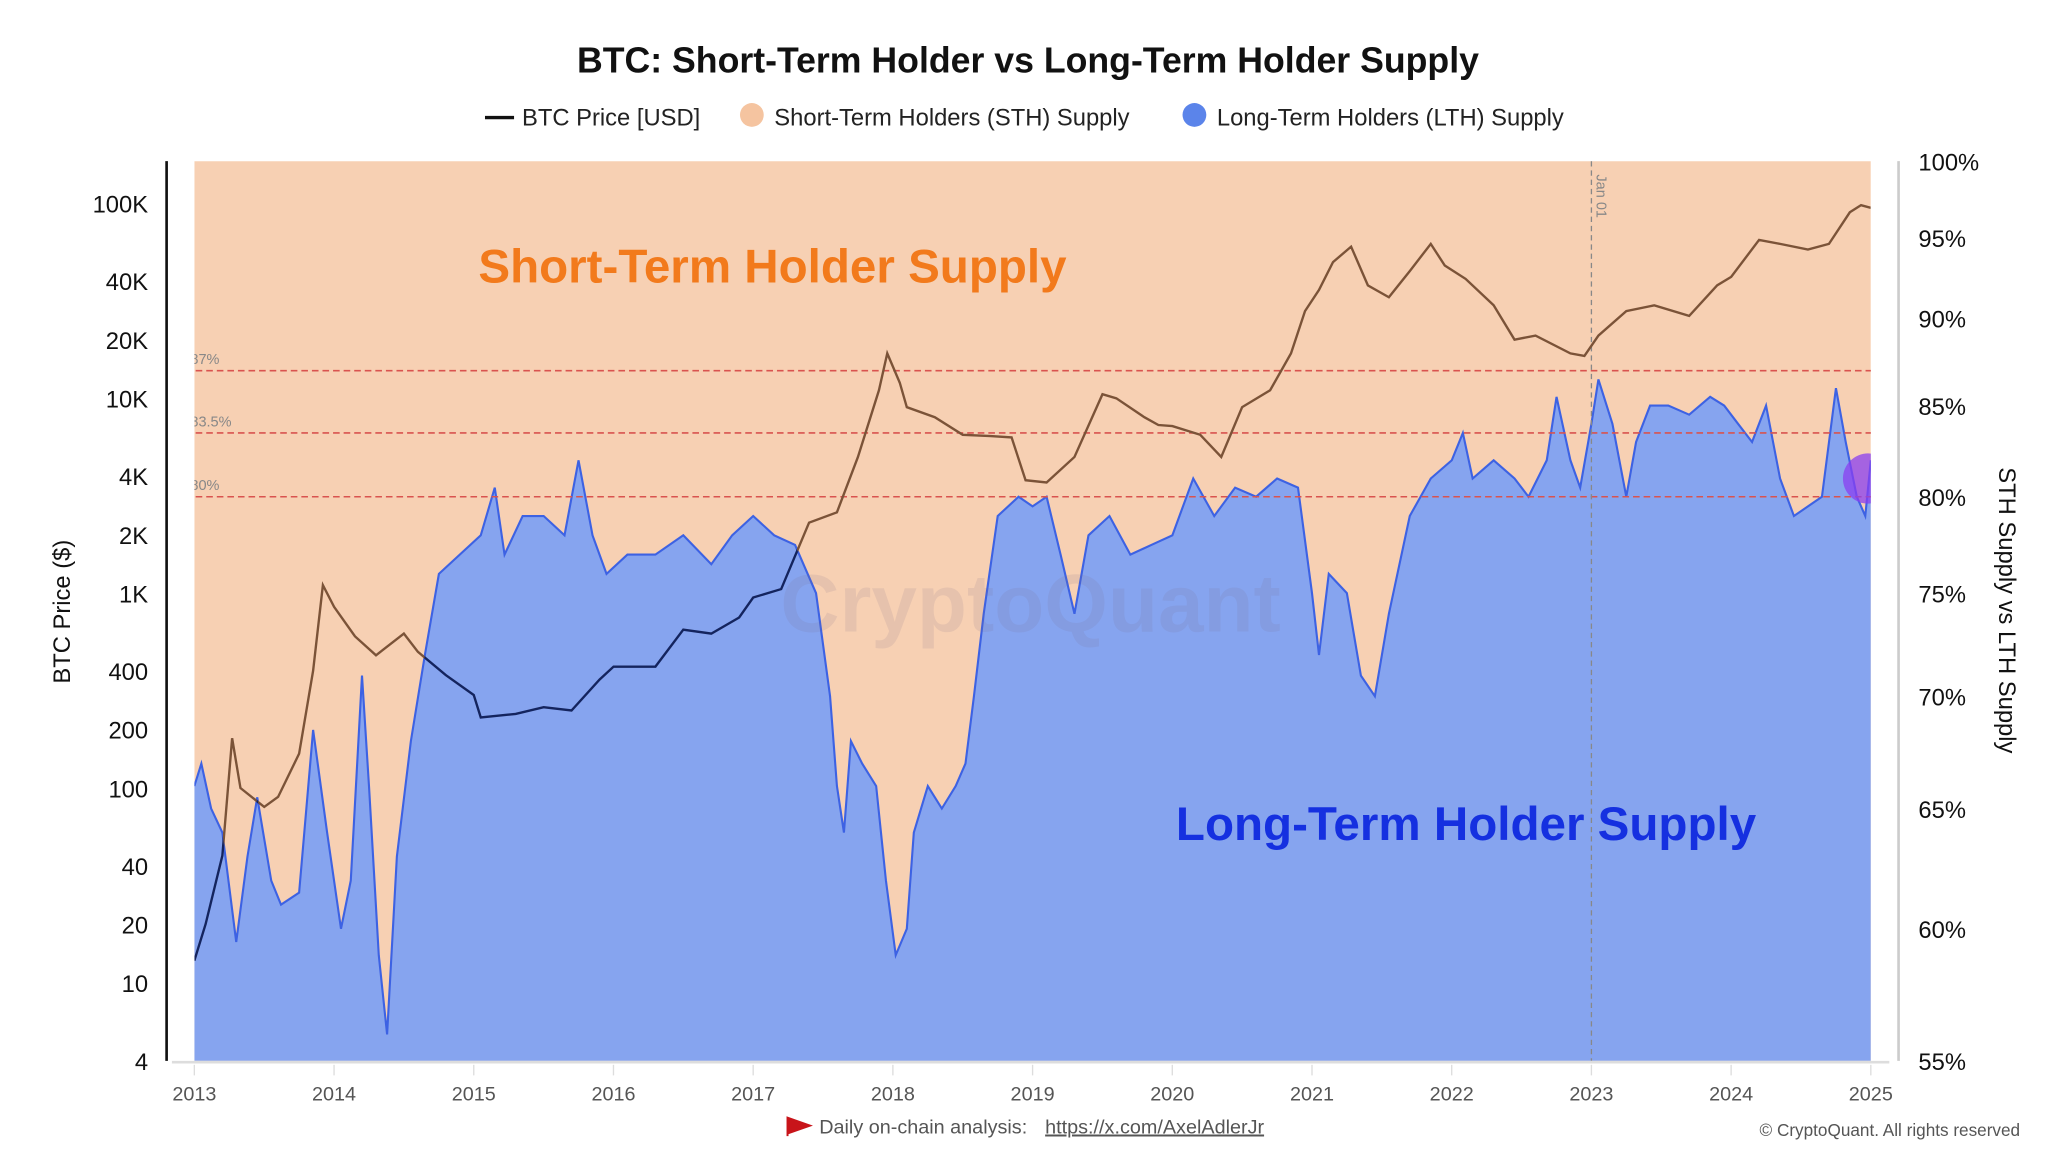 This screenshot has height=1152, width=2048. I want to click on y-left-tick-label: 4K, so click(133, 477).